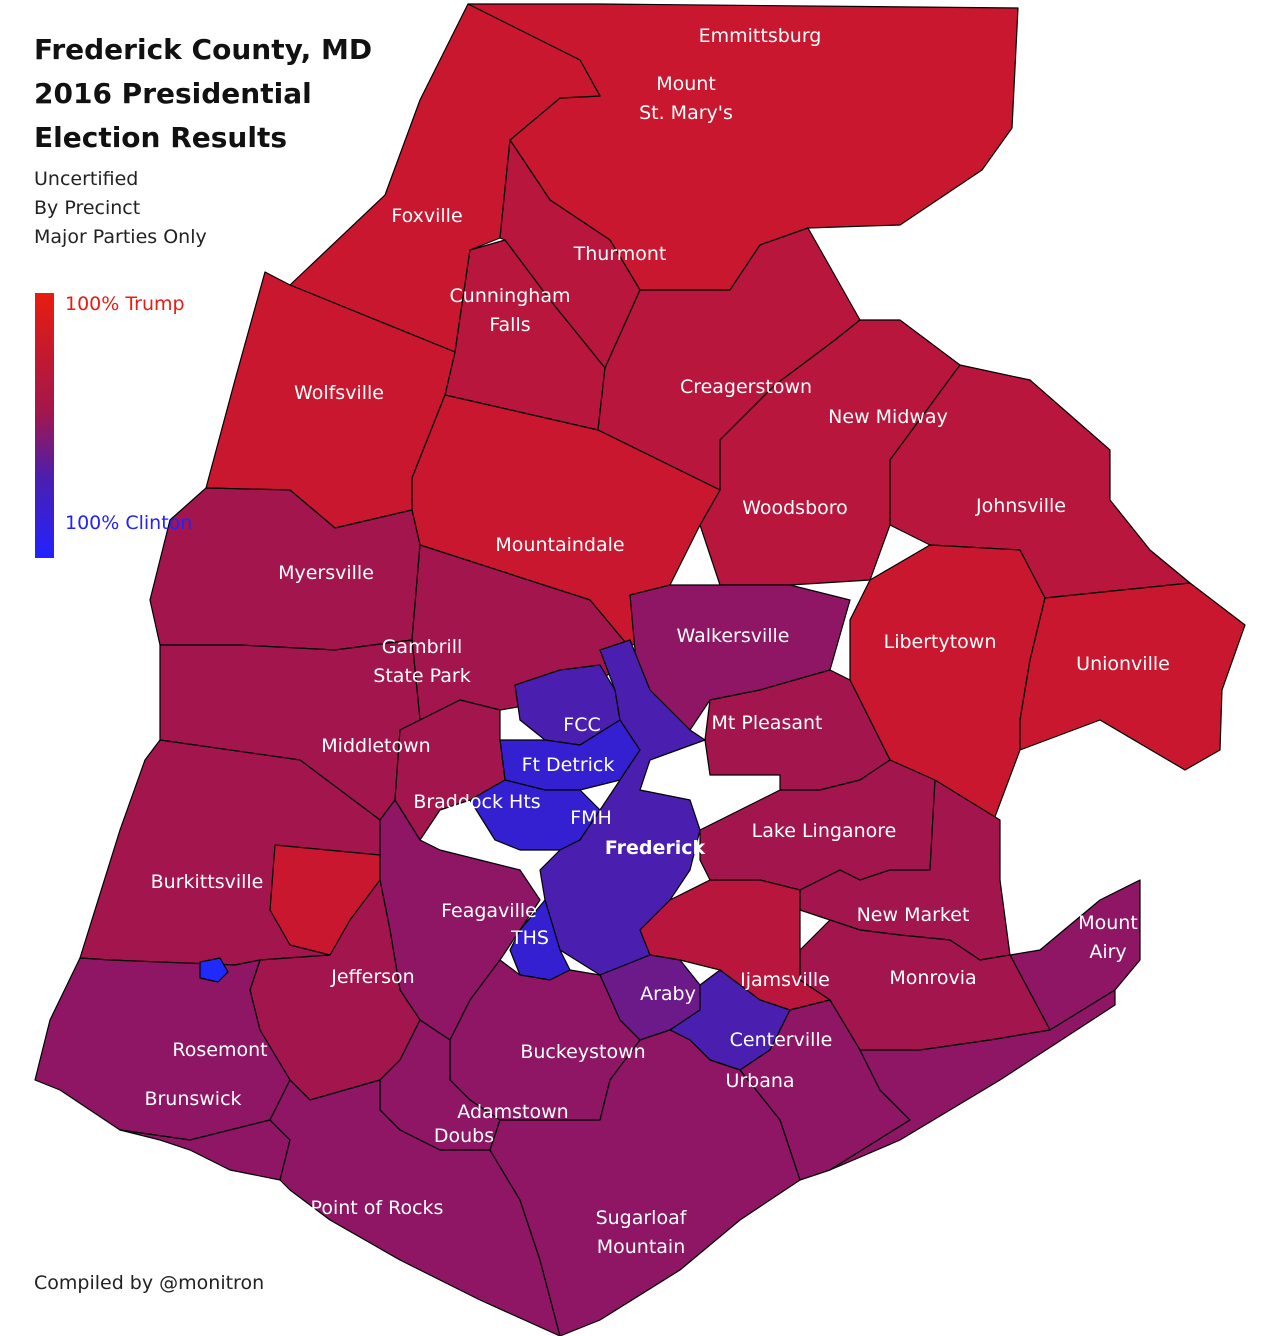  Describe the element at coordinates (125, 304) in the screenshot. I see `legend-trump-label: 100% Trump` at that location.